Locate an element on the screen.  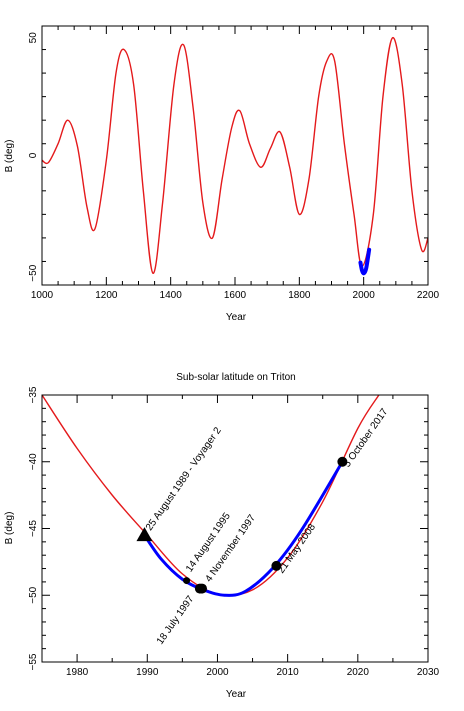
bot-ytick-label: −50 is located at coordinates (33, 594).